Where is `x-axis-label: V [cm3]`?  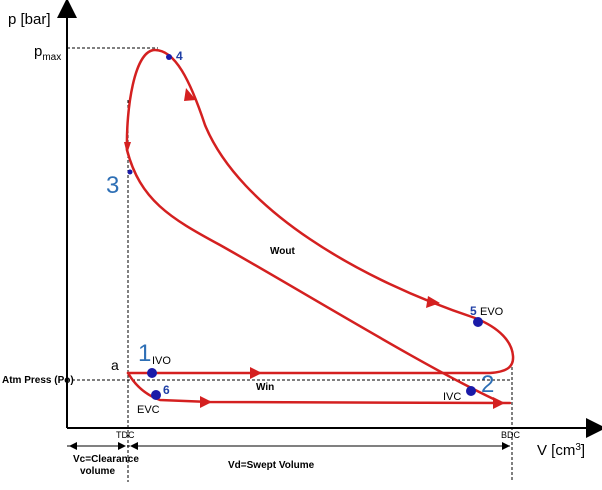 x-axis-label: V [cm3] is located at coordinates (561, 451).